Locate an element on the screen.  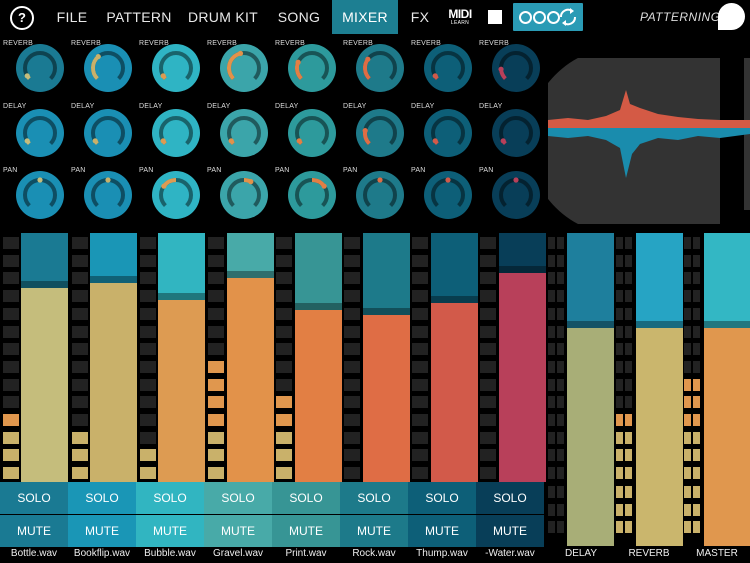
solo-button-4: SOLO is located at coordinates (238, 498).